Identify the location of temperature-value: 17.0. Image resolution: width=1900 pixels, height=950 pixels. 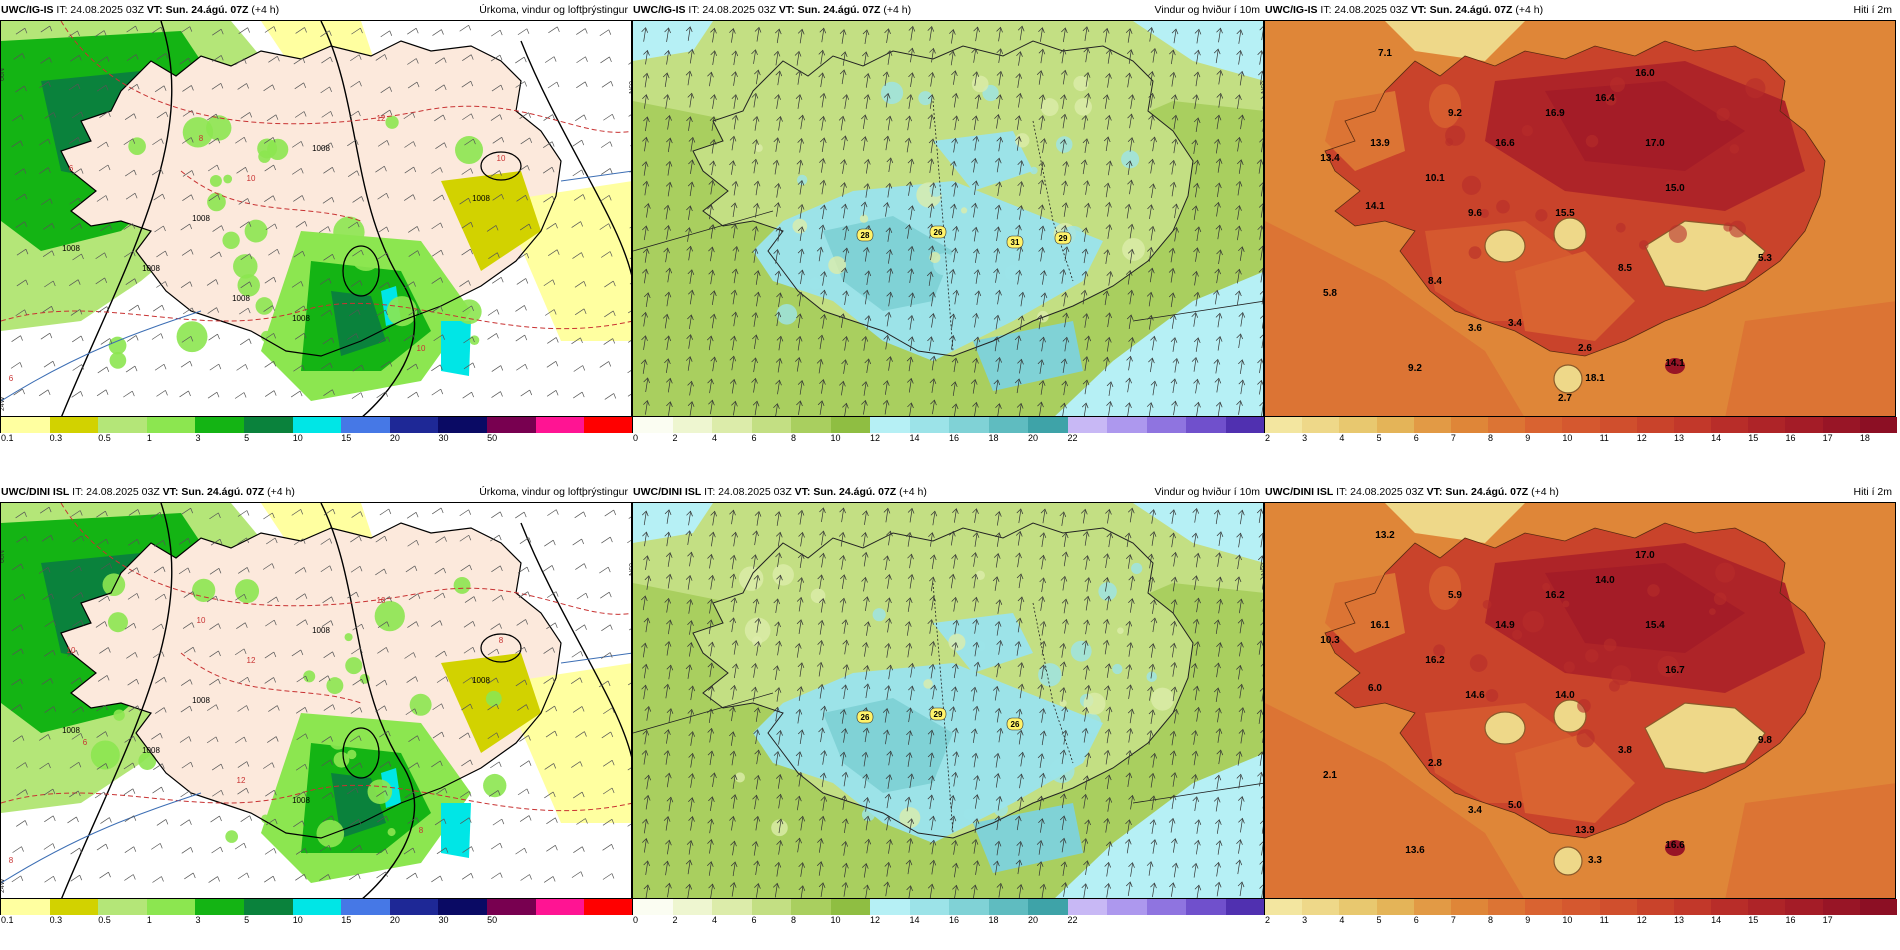
(1645, 555).